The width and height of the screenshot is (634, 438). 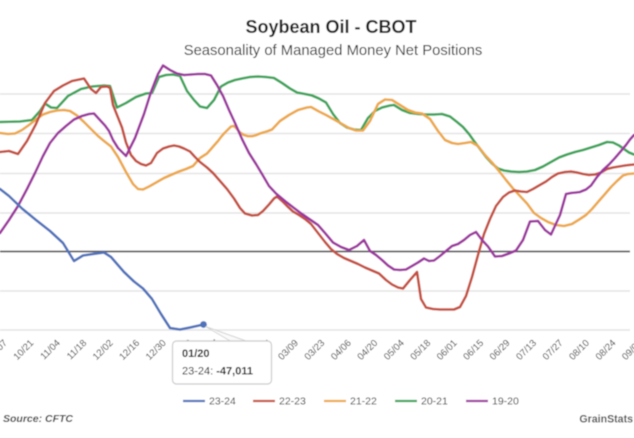 I want to click on svg-text: 10/07, so click(x=5, y=350).